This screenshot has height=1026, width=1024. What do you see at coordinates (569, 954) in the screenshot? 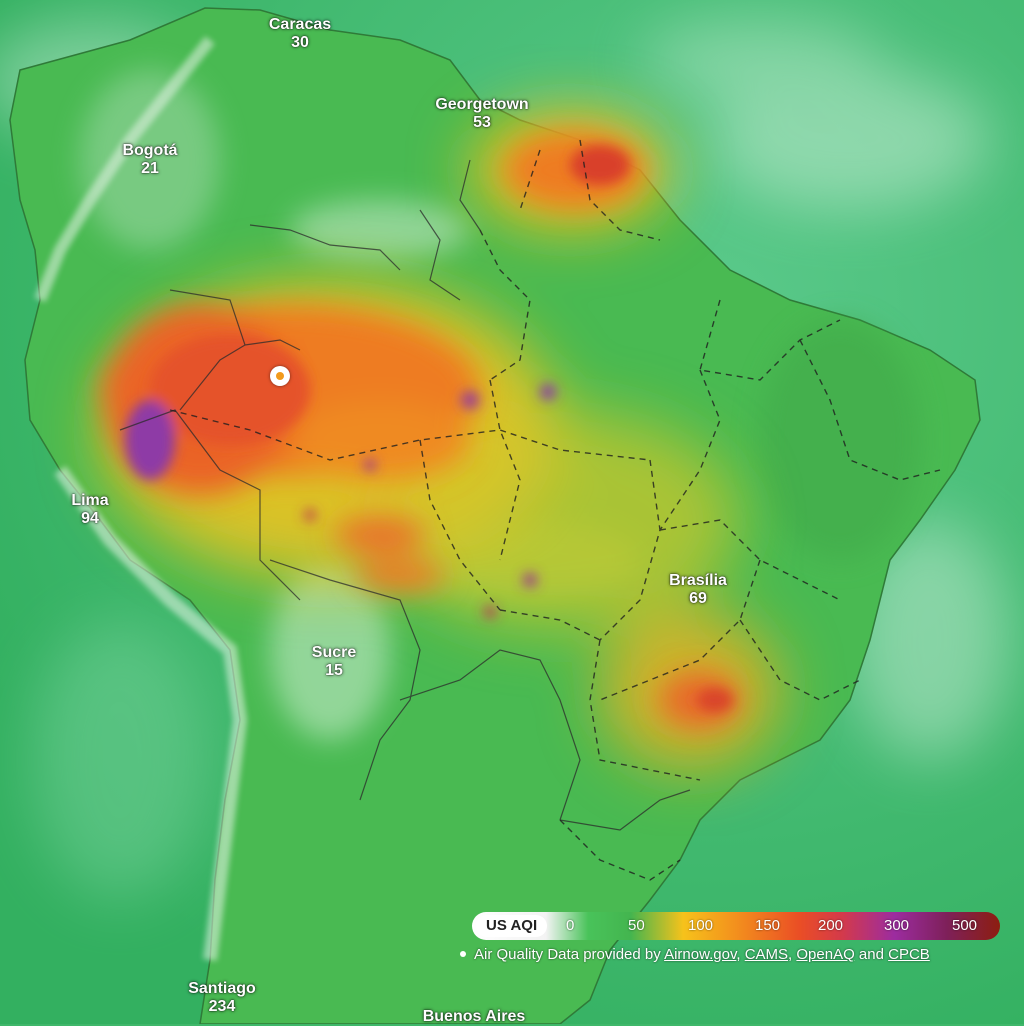
I see `credit-prefix: Air Quality Data provided by` at bounding box center [569, 954].